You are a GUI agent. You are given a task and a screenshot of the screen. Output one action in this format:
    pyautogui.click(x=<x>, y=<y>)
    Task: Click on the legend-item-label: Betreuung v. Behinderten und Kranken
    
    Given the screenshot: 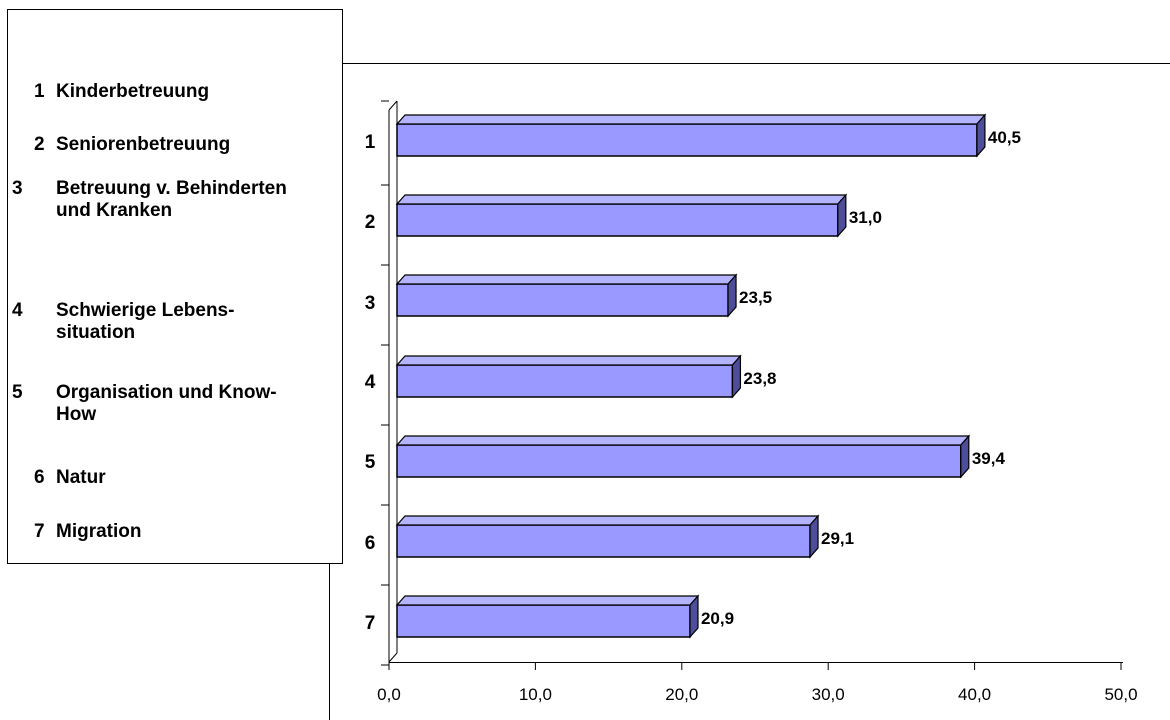 What is the action you would take?
    pyautogui.click(x=171, y=199)
    